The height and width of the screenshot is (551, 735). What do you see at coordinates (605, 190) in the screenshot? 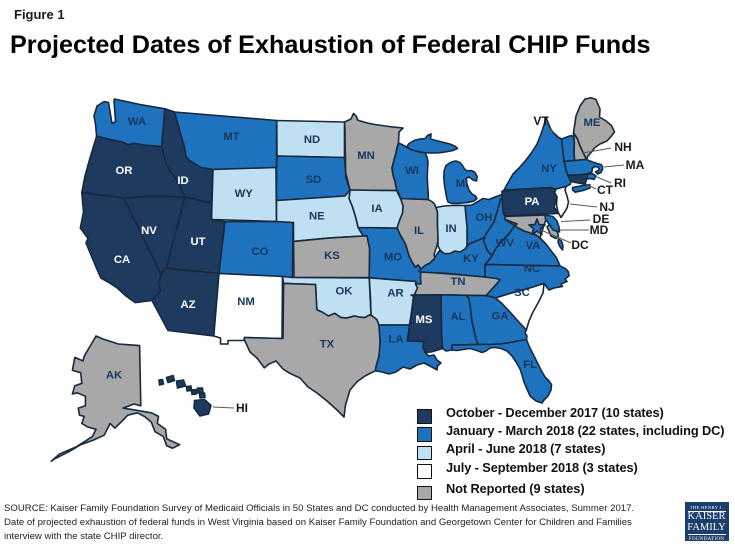
I see `svg-text: CT` at bounding box center [605, 190].